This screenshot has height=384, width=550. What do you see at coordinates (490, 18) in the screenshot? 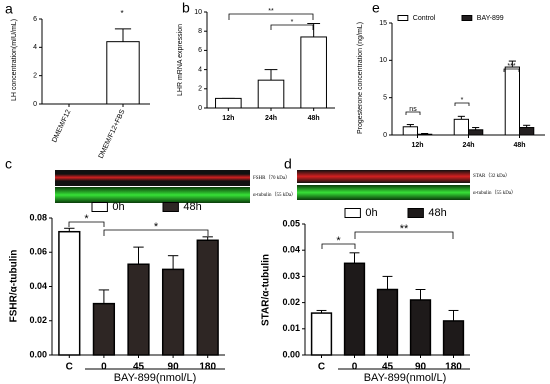
I see `legend-label: BAY-899` at bounding box center [490, 18].